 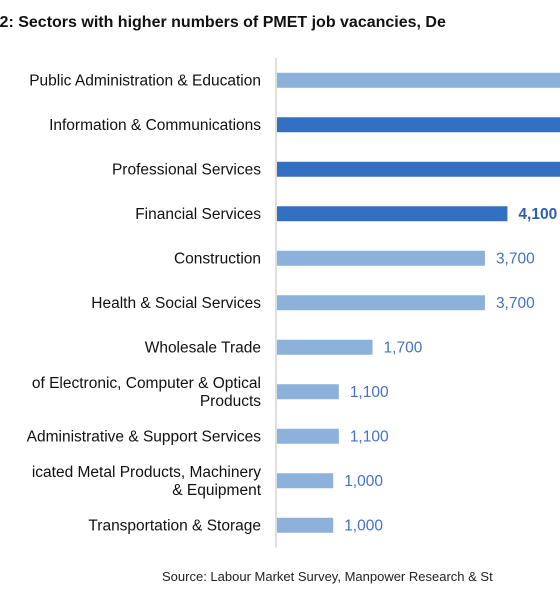 I want to click on data-label: 1,700, so click(x=403, y=347).